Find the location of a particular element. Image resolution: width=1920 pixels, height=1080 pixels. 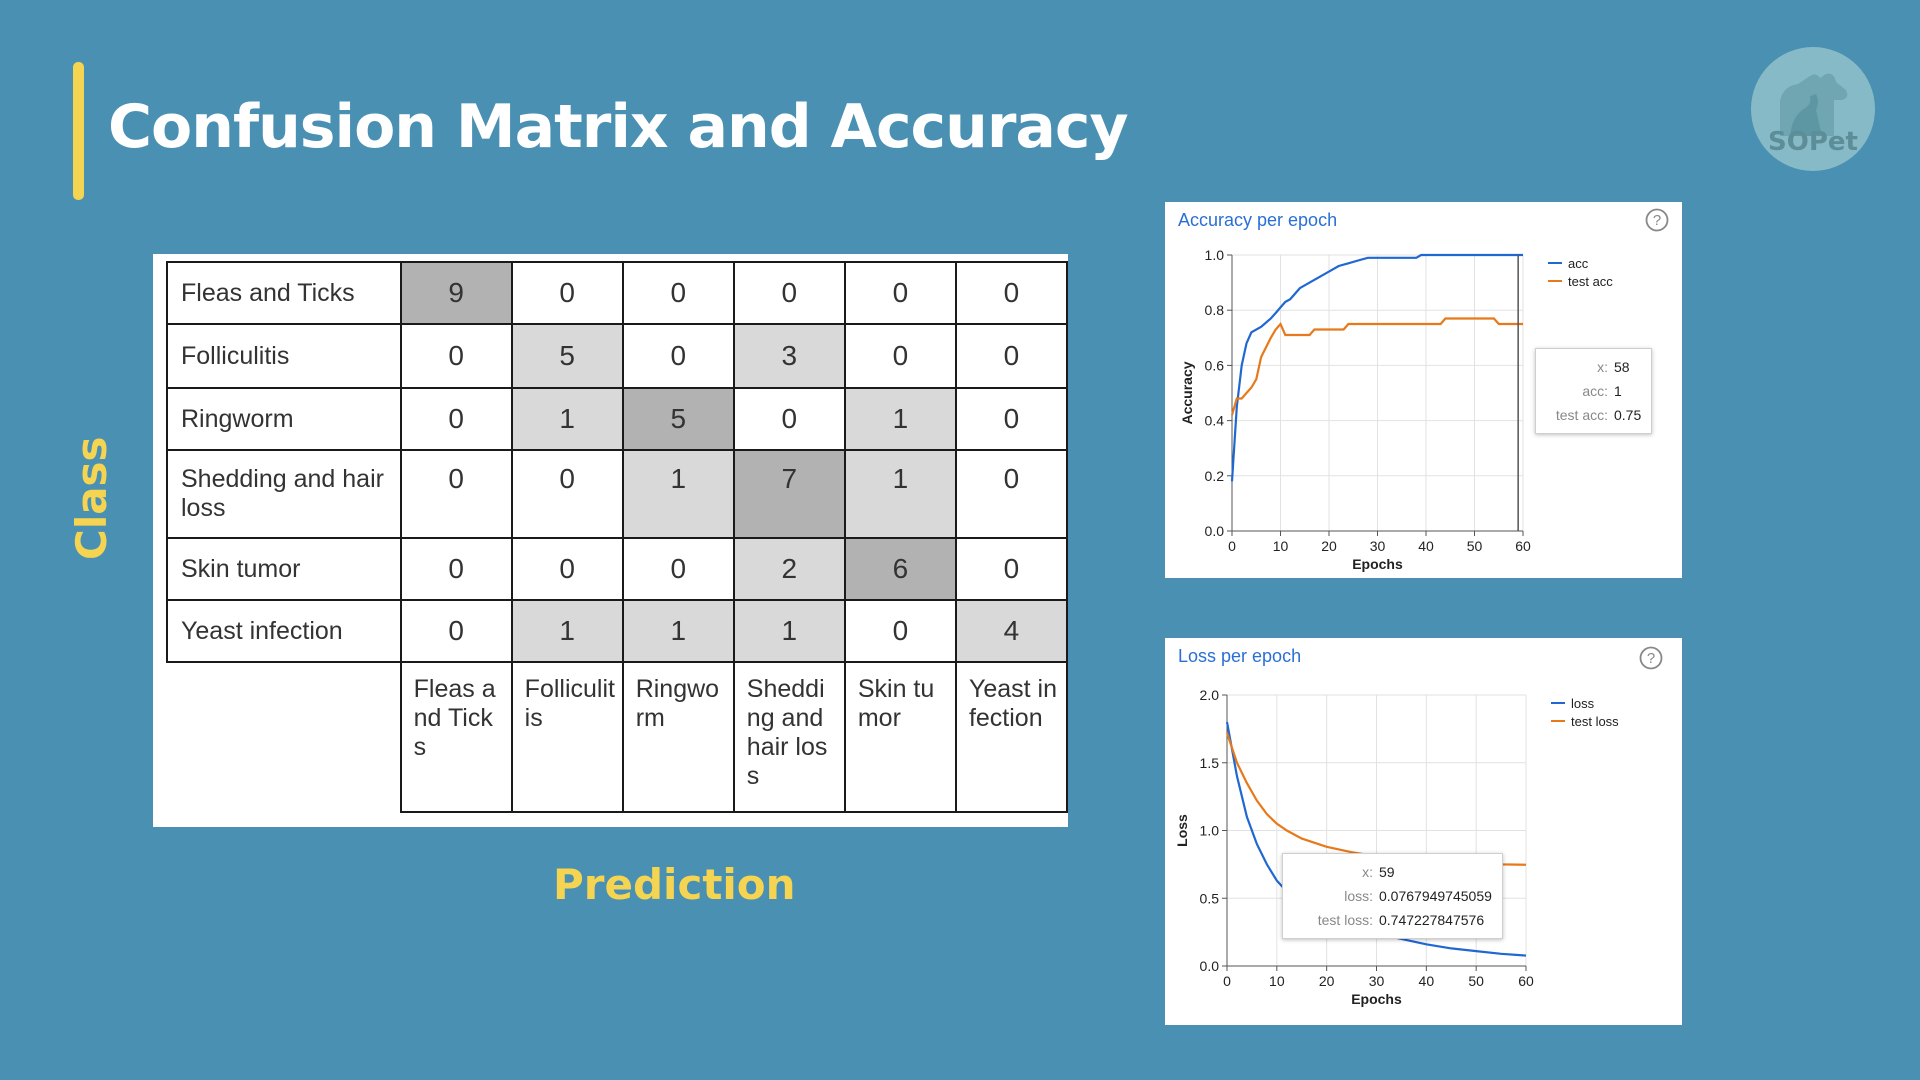

matrix-row: Ringworm 0 1 5 0 1 0 is located at coordinates (617, 419).